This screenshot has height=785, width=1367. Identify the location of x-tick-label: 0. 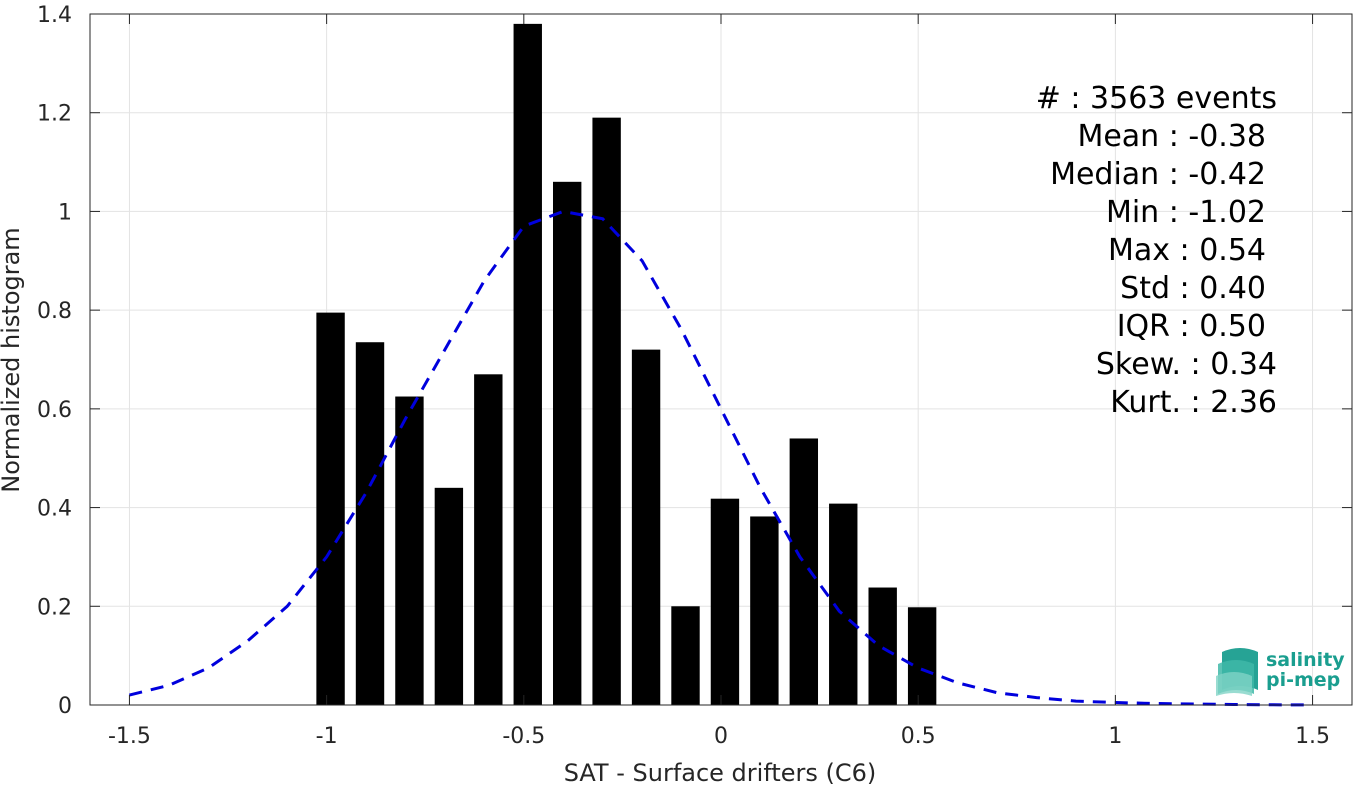
(721, 736).